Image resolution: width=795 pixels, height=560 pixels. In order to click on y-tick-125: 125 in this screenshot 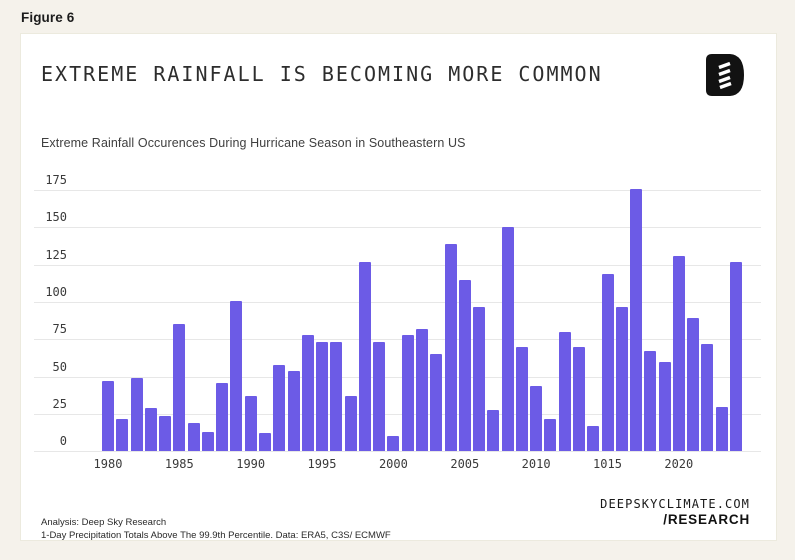, I will do `click(56, 254)`.